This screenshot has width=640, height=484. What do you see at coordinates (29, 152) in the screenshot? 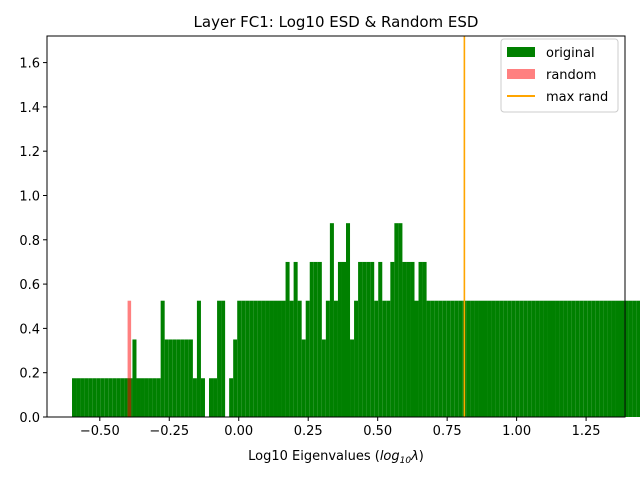
I see `y-tick-label-6: 1.2` at bounding box center [29, 152].